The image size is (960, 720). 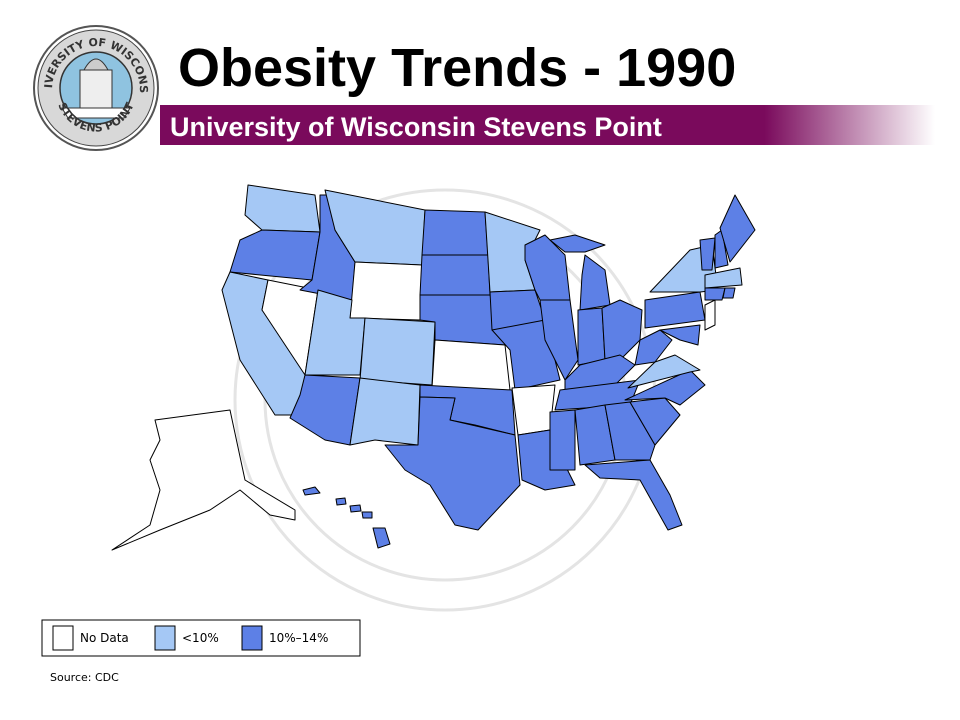 I want to click on legend: No Data <10% 10%–14%, so click(x=201, y=638).